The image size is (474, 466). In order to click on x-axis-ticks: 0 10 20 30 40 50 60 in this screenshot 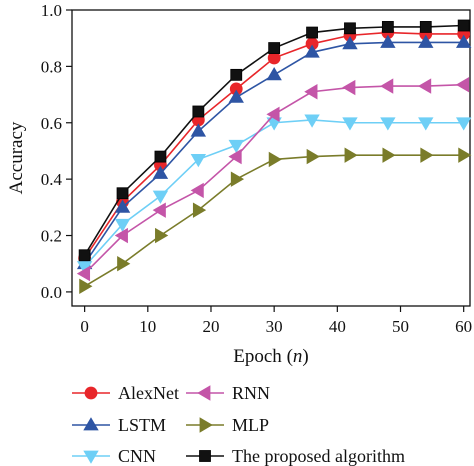, I will do `click(276, 321)`.